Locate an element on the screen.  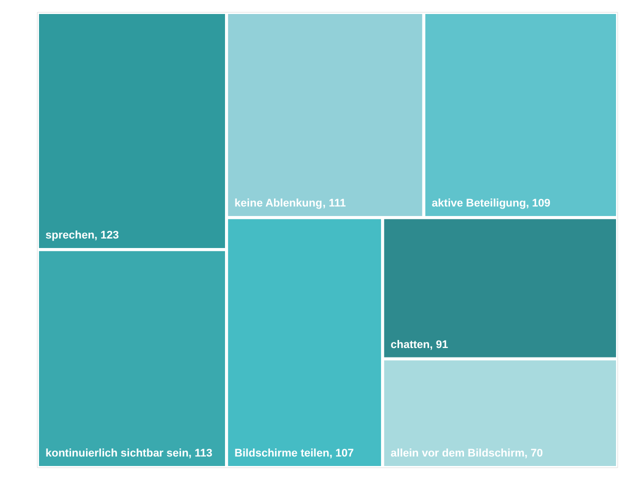
data-label: , 107 is located at coordinates (341, 454).